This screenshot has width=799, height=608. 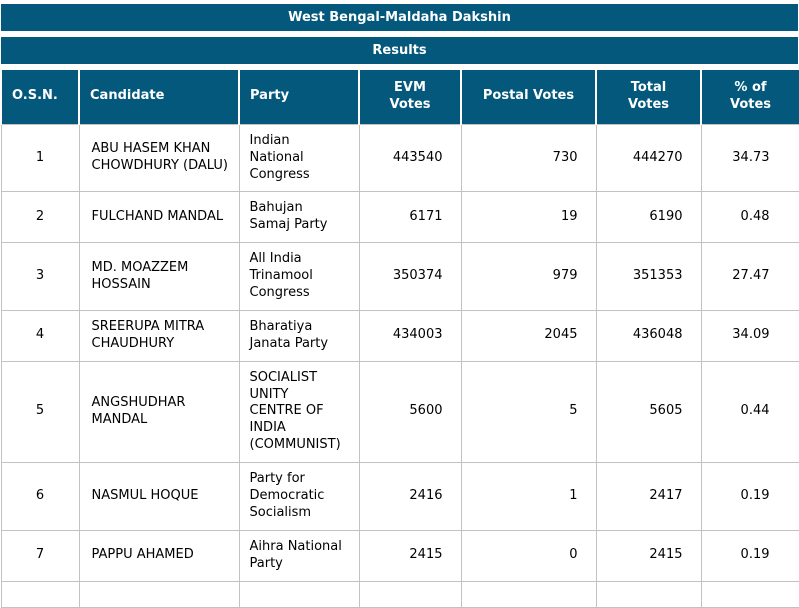 I want to click on page-title: West Bengal-Maldaha Dakshin, so click(x=399, y=17).